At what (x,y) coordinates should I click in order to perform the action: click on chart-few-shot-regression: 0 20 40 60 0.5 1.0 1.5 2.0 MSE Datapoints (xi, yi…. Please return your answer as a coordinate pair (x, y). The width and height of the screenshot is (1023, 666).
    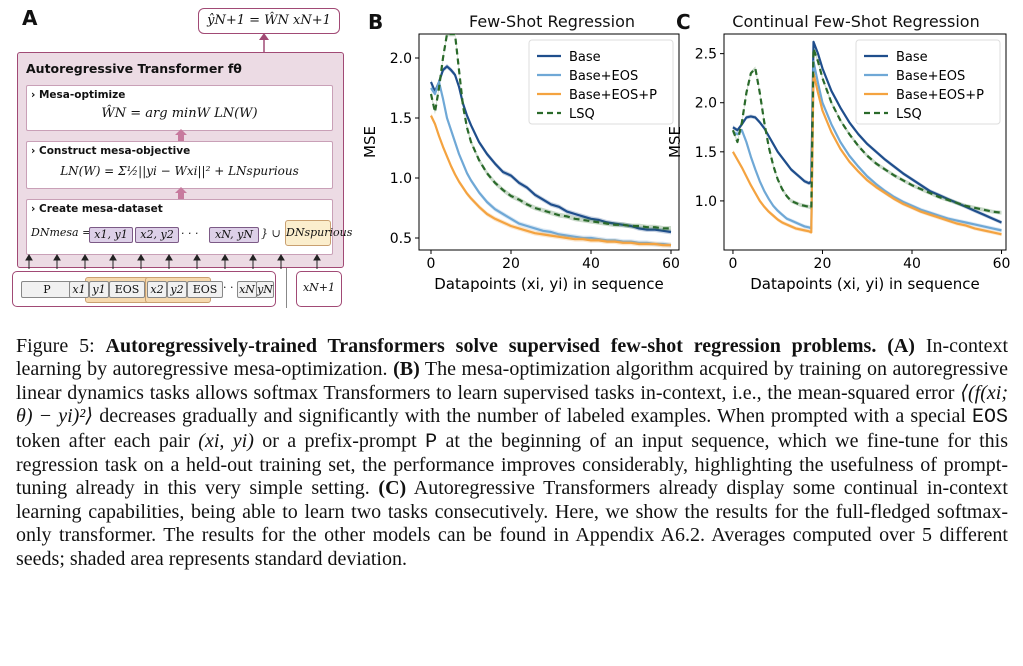
    Looking at the image, I should click on (520, 163).